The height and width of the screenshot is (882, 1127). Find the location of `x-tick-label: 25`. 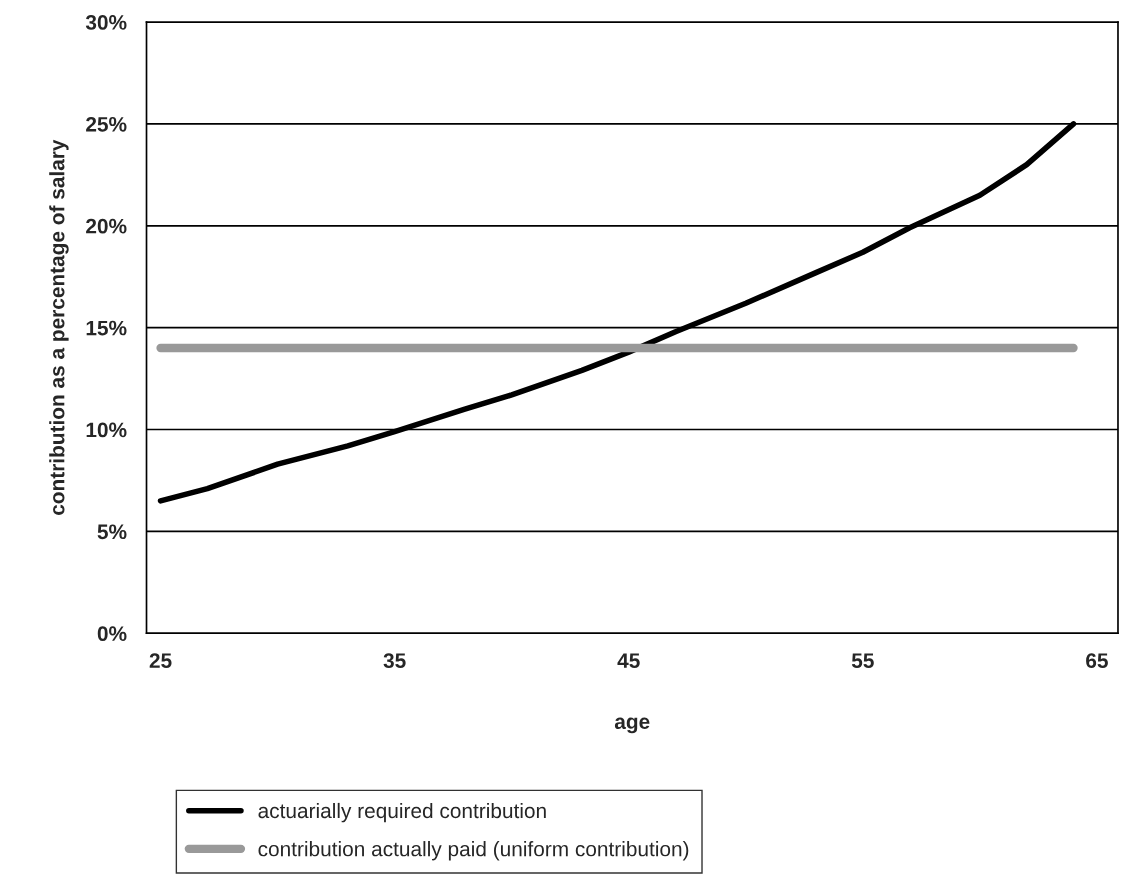

x-tick-label: 25 is located at coordinates (160, 661).